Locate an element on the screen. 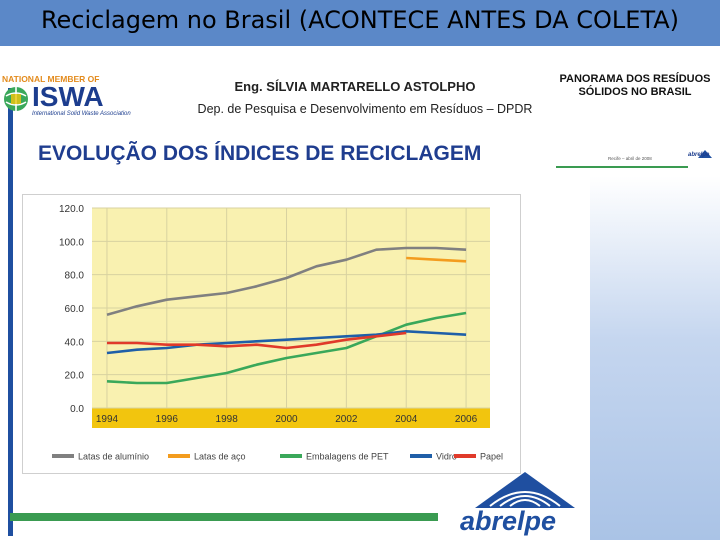 Image resolution: width=720 pixels, height=540 pixels. event-date: Recife – abril de 2008 is located at coordinates (630, 158).